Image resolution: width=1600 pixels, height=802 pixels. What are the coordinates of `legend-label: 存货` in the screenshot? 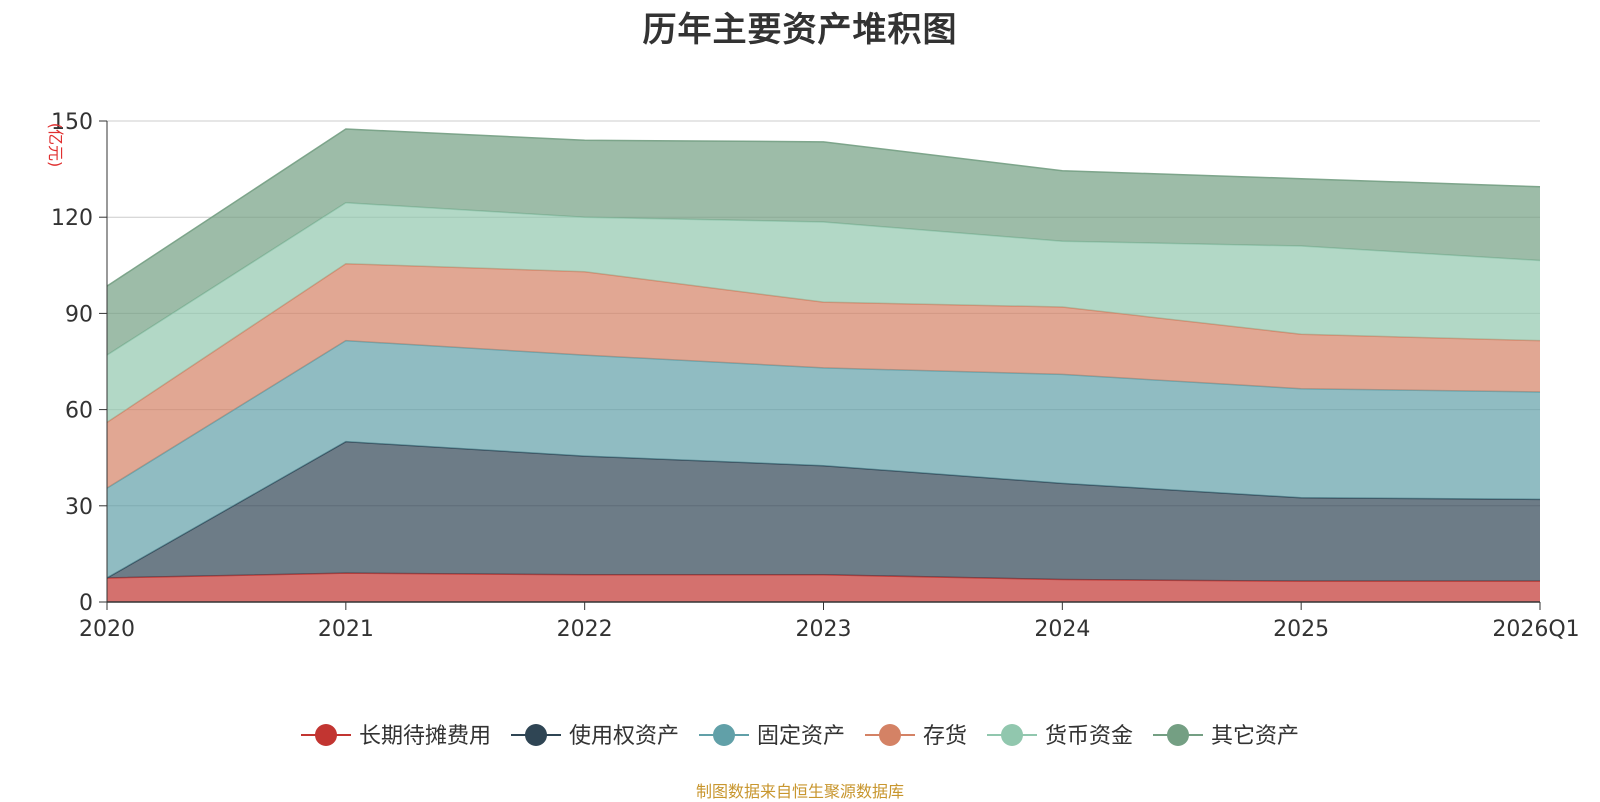 It's located at (945, 736).